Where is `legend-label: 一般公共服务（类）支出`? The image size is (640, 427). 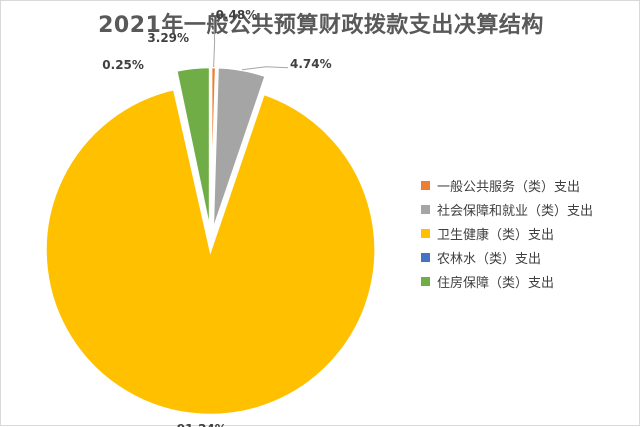
legend-label: 一般公共服务（类）支出 is located at coordinates (509, 187).